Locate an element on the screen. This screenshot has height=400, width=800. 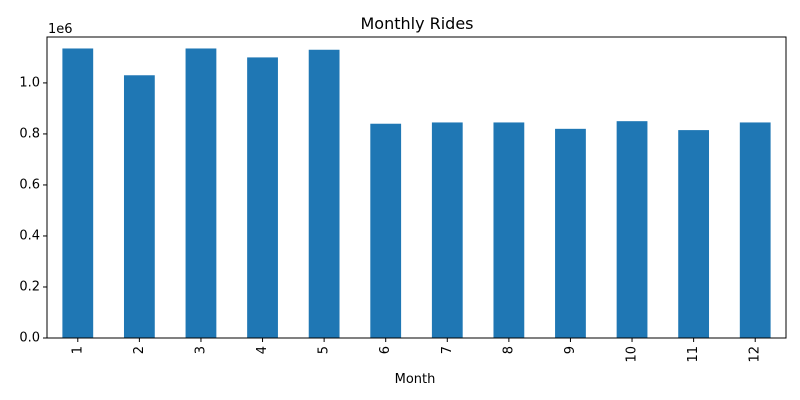
y-tick-label: 0.2 is located at coordinates (29, 286).